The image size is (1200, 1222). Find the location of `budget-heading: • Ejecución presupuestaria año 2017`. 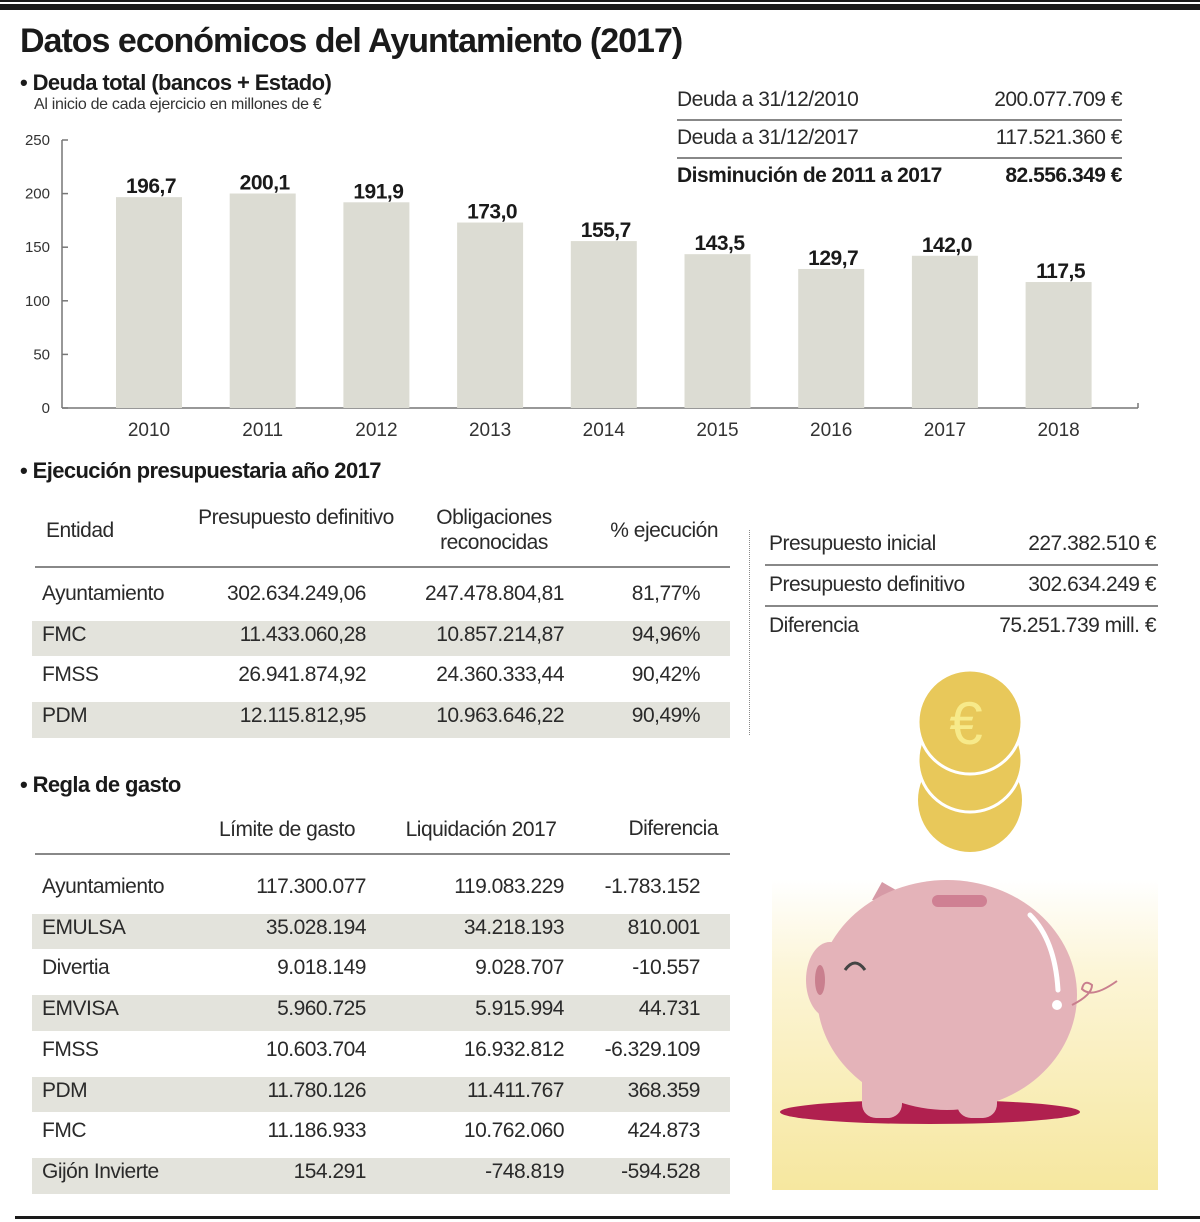

budget-heading: • Ejecución presupuestaria año 2017 is located at coordinates (200, 470).